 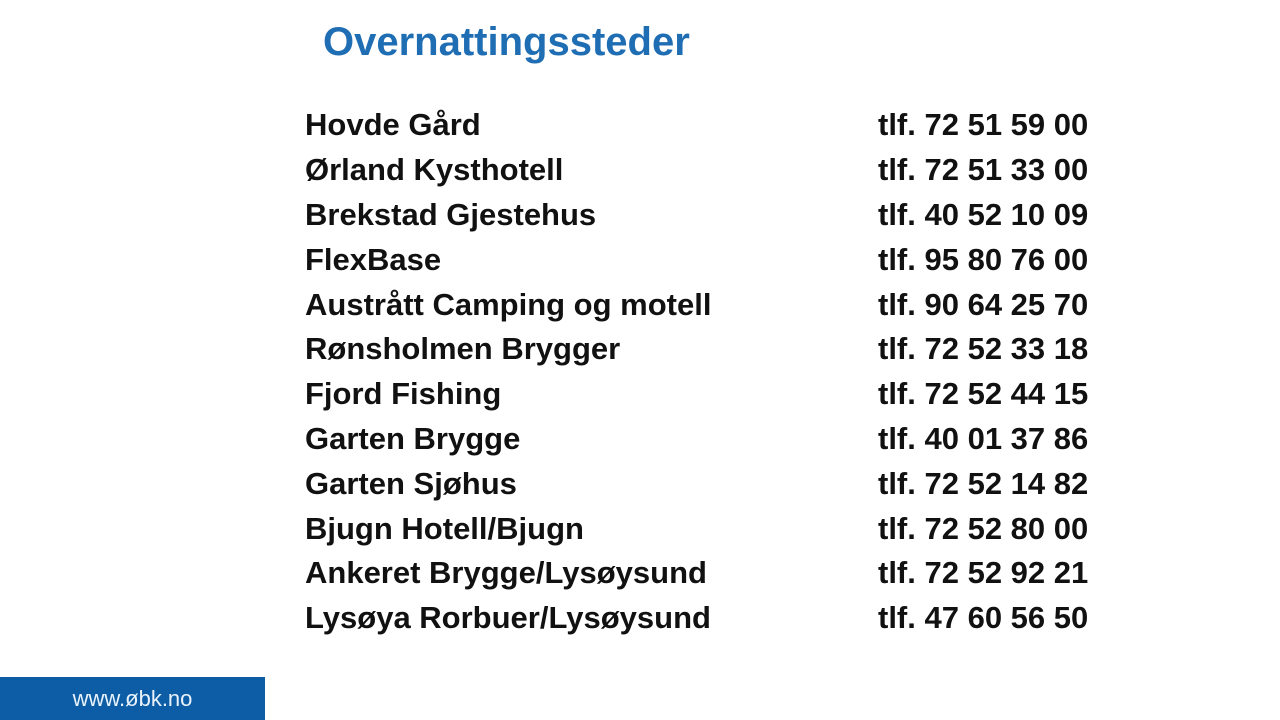 I want to click on list-item: Garten Sjøhus tlf. 72 52 14 82, so click(x=715, y=483).